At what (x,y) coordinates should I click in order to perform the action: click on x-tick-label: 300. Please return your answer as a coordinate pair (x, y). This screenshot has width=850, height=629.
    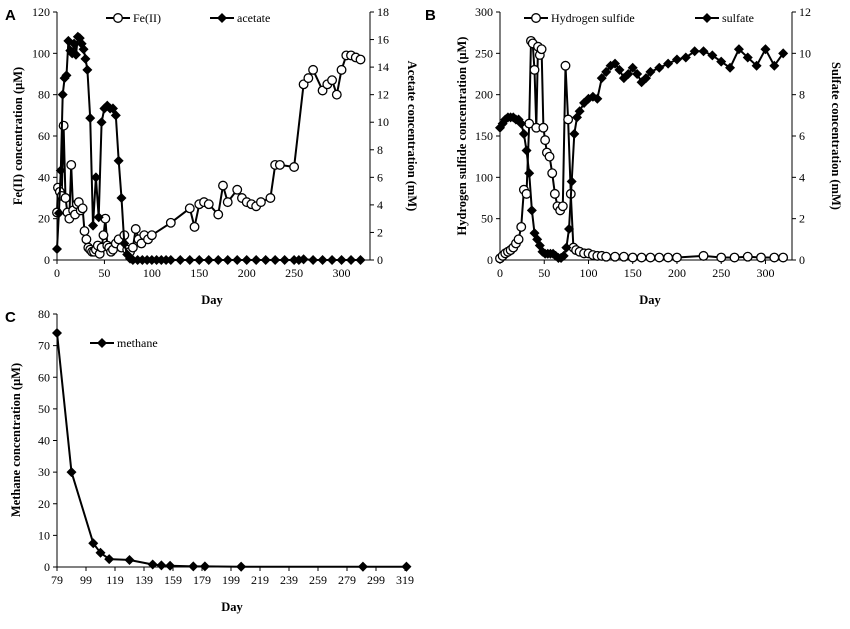
    Looking at the image, I should click on (342, 273).